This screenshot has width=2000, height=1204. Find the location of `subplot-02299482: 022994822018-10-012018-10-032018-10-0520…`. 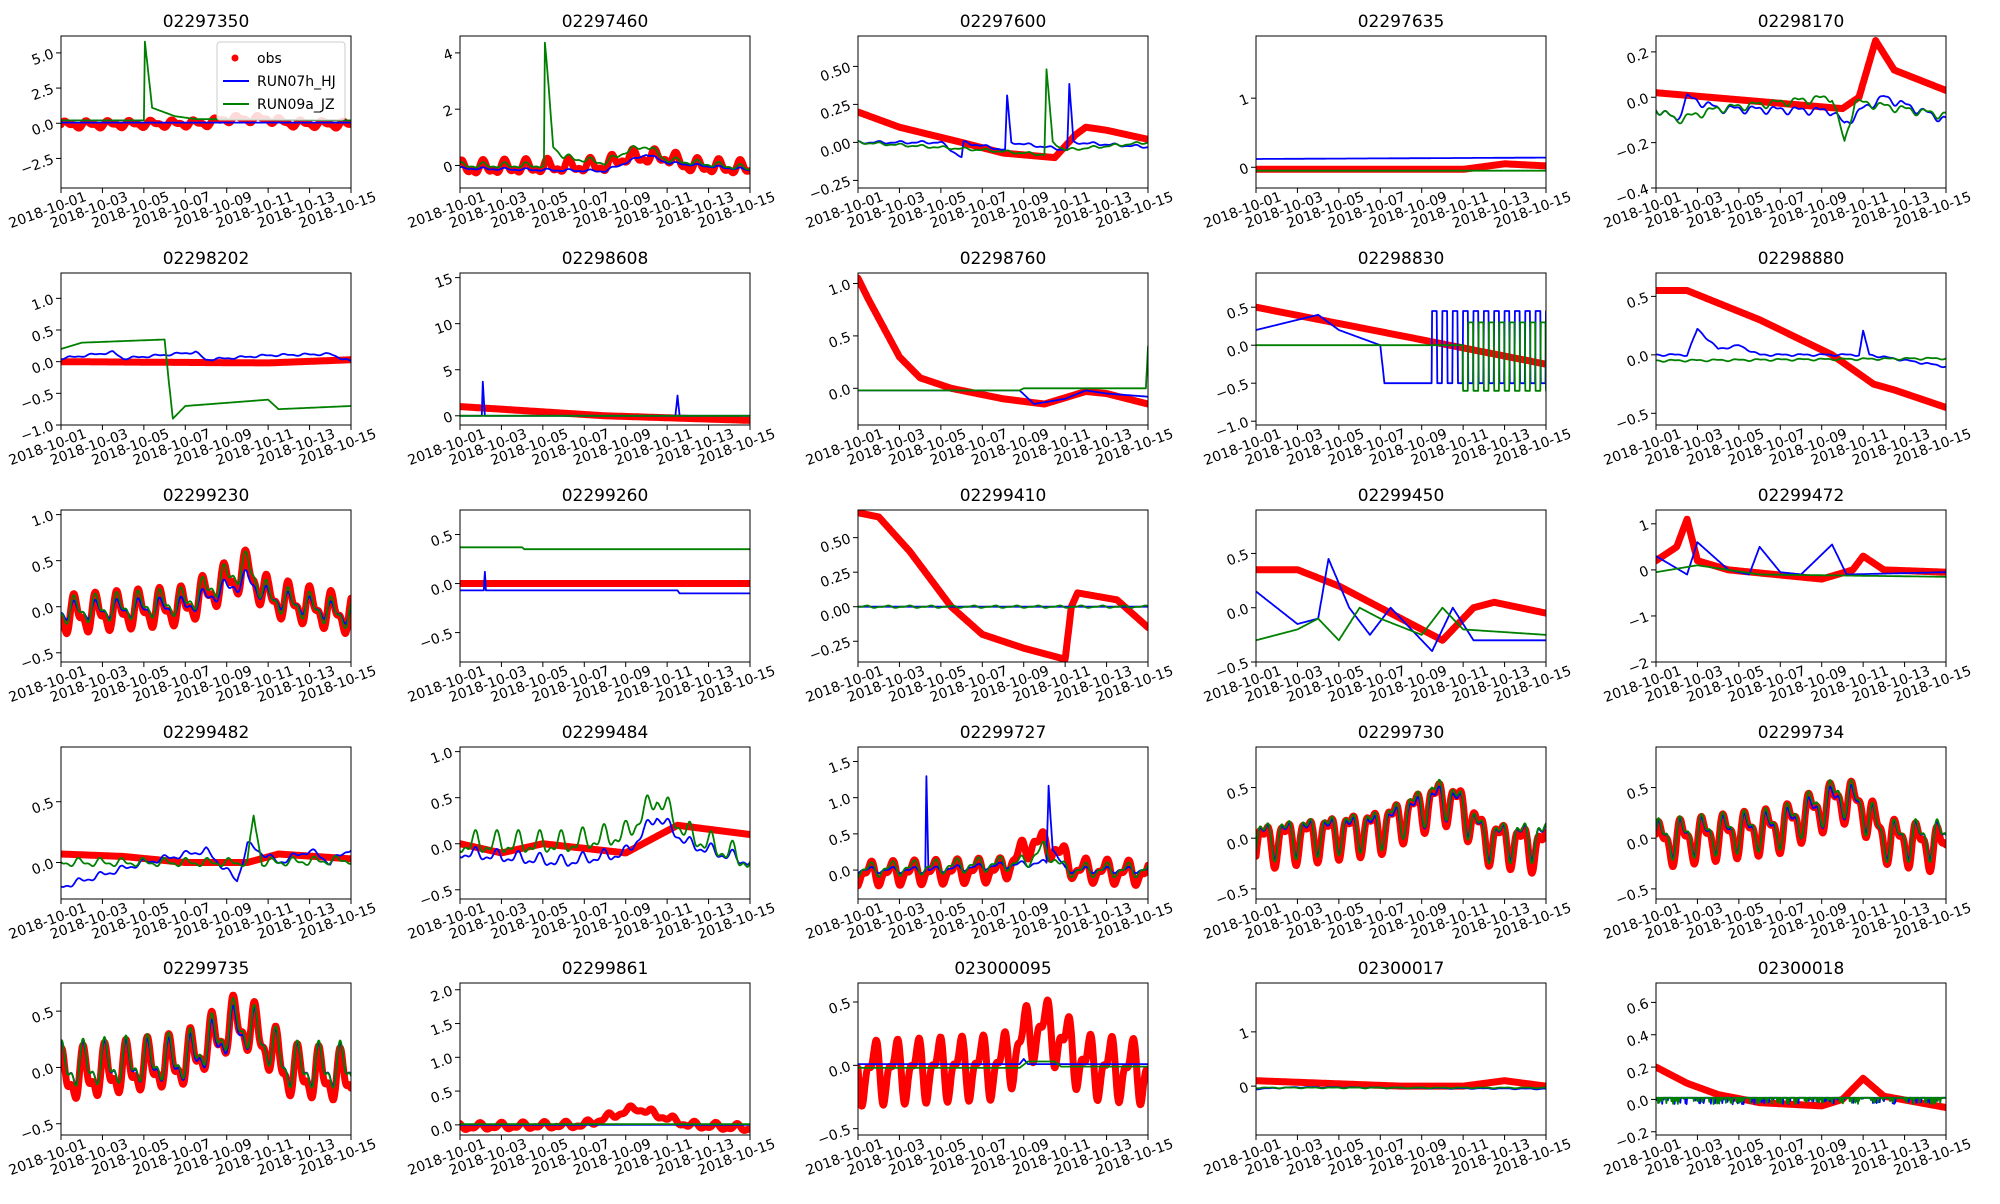

subplot-02299482: 022994822018-10-012018-10-032018-10-0520… is located at coordinates (193, 833).